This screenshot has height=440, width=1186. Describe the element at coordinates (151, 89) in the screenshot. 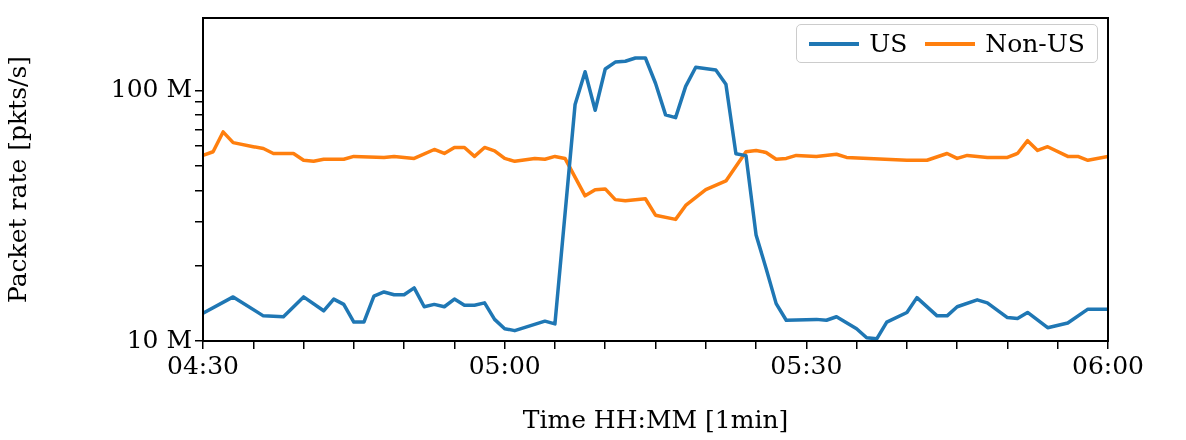

I see `y-tick-label: 100 M` at that location.